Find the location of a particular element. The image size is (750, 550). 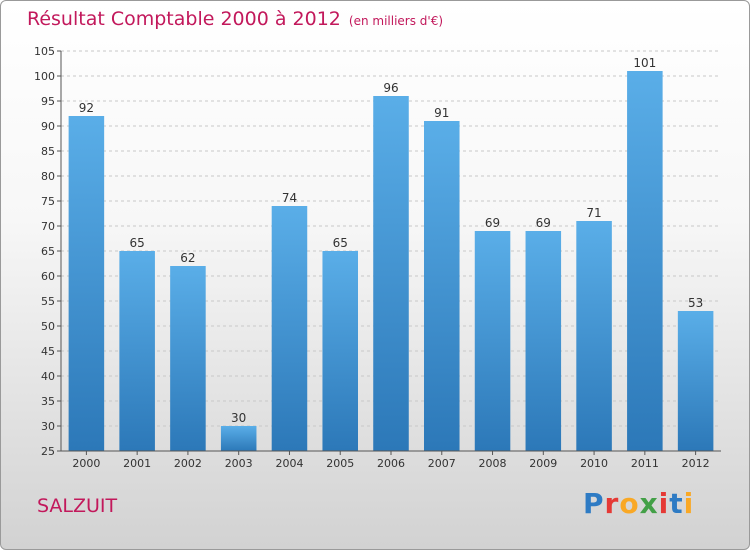

x-tick-label: 2000 is located at coordinates (86, 463).